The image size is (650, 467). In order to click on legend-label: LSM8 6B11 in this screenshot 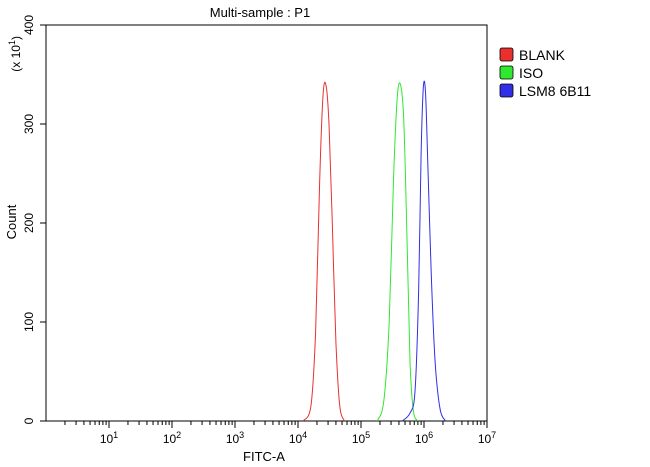, I will do `click(555, 91)`.